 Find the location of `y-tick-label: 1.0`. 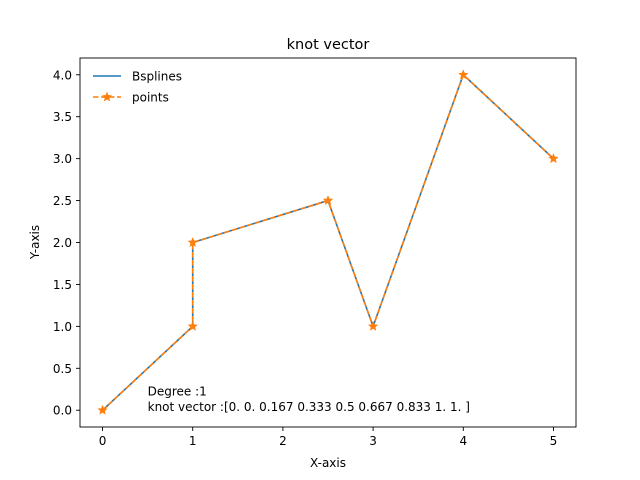

y-tick-label: 1.0 is located at coordinates (62, 327).